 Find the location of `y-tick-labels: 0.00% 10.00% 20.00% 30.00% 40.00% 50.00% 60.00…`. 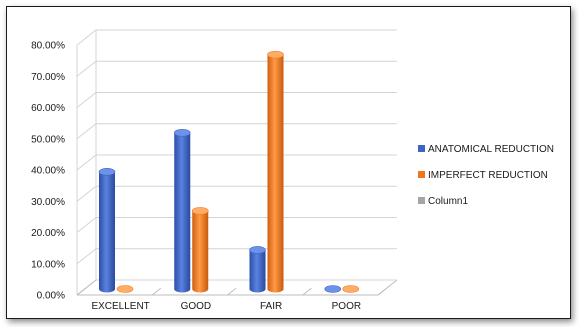

y-tick-labels: 0.00% 10.00% 20.00% 30.00% 40.00% 50.00% 60.00… is located at coordinates (48, 171).